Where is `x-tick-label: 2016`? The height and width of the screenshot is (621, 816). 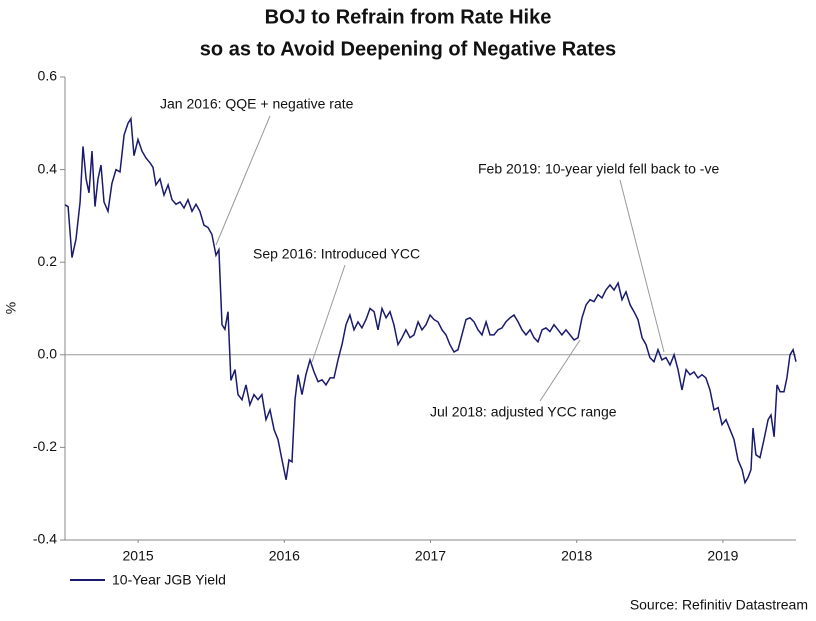 x-tick-label: 2016 is located at coordinates (284, 556).